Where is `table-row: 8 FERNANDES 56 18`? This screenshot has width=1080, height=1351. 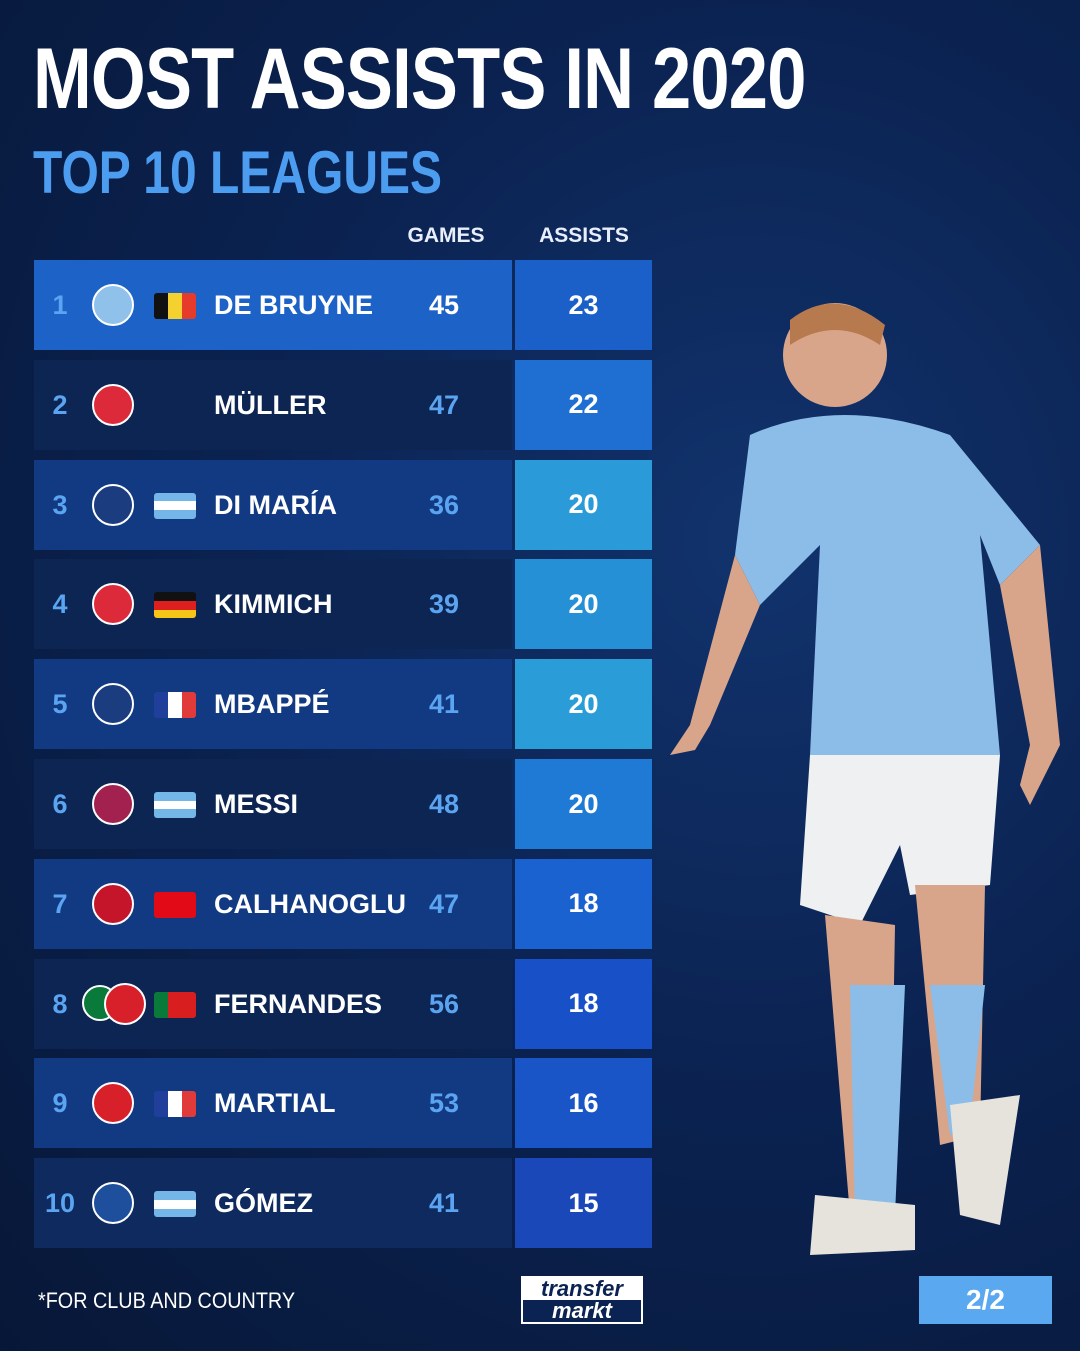 table-row: 8 FERNANDES 56 18 is located at coordinates (343, 1003).